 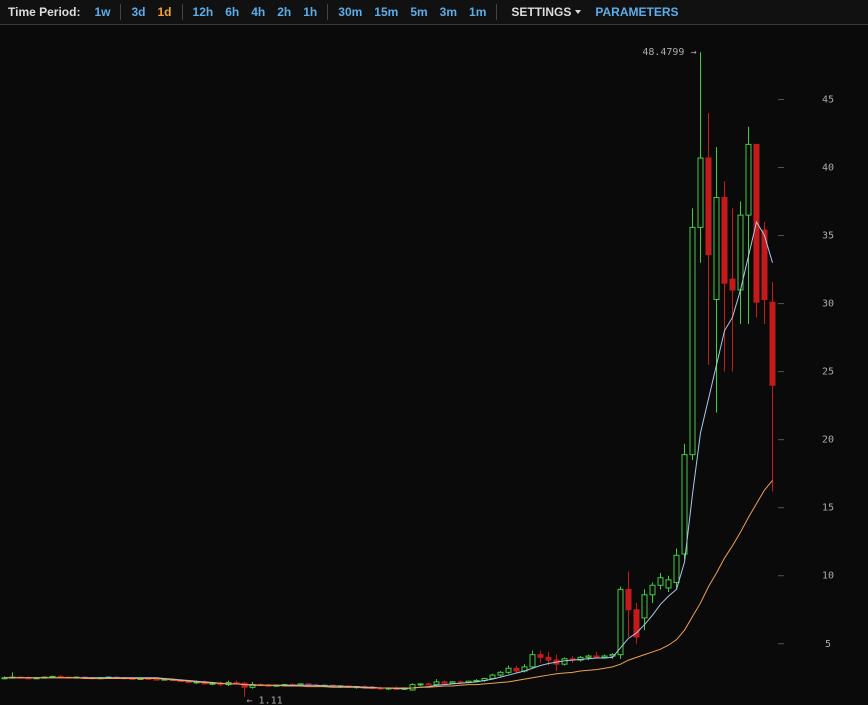 I want to click on period-button: 15m, so click(x=386, y=12).